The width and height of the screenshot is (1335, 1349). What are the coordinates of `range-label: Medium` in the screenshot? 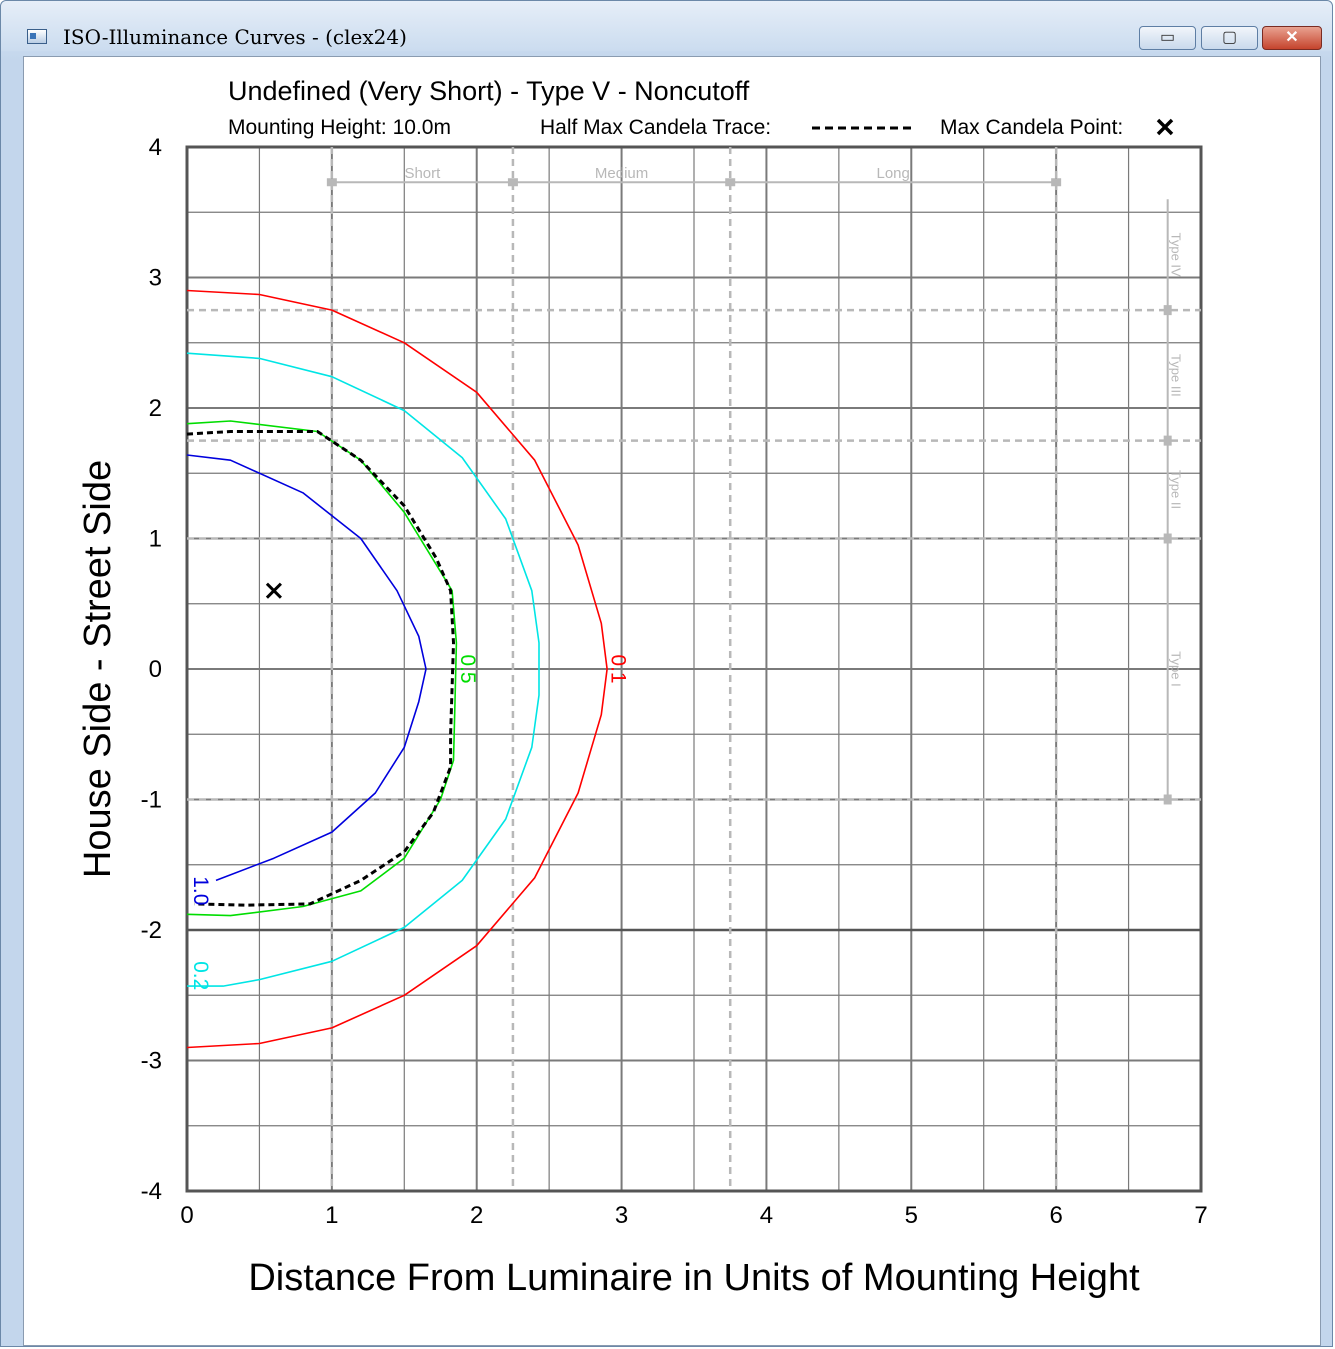 It's located at (621, 173).